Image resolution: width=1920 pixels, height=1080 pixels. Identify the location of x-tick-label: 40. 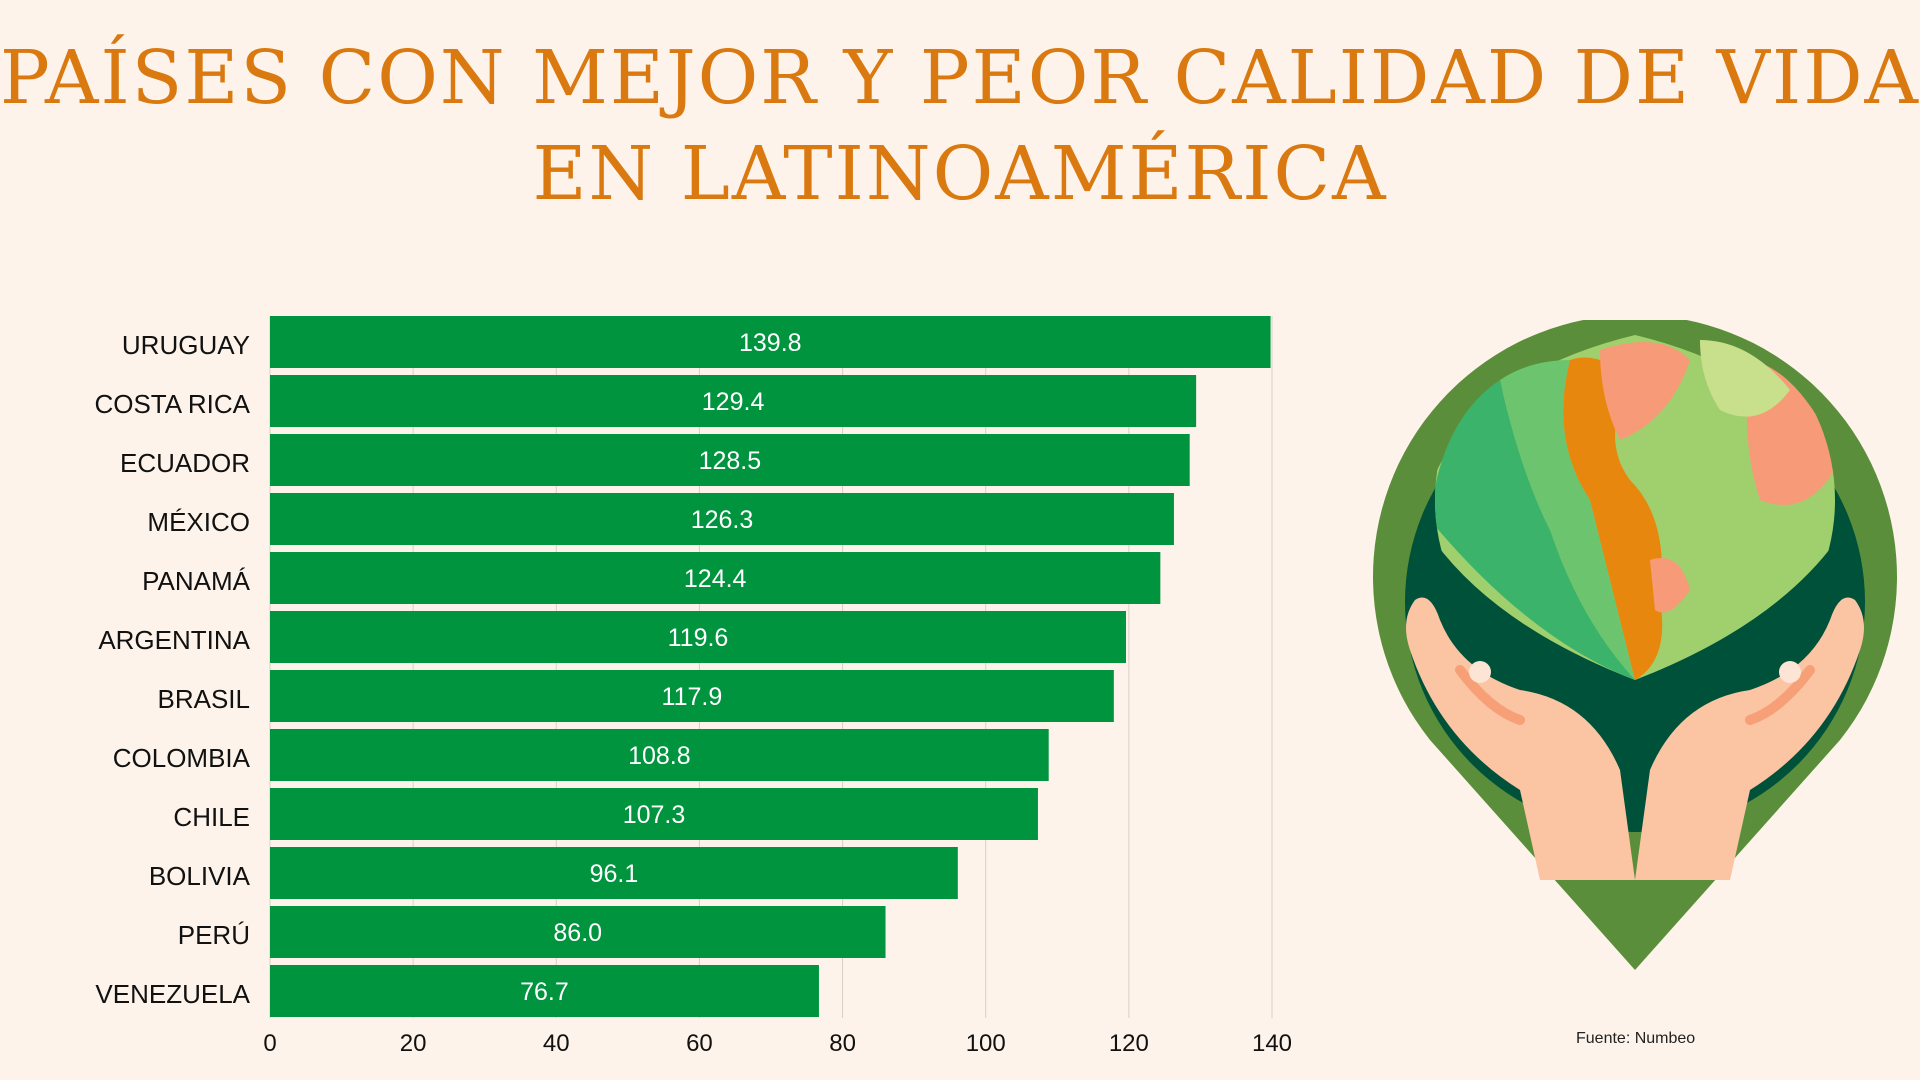
(556, 1043).